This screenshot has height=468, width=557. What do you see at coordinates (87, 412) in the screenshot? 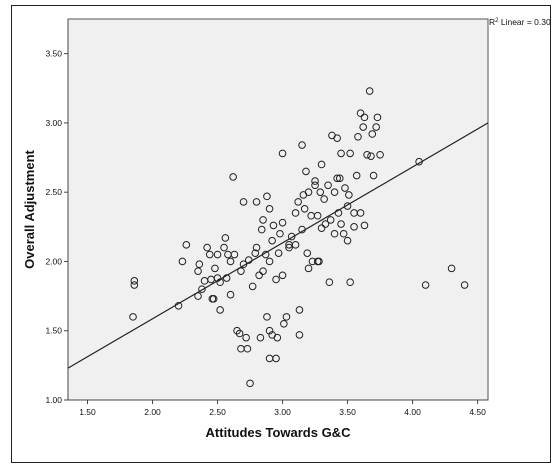
I see `x-tick-label: 1.50` at bounding box center [87, 412].